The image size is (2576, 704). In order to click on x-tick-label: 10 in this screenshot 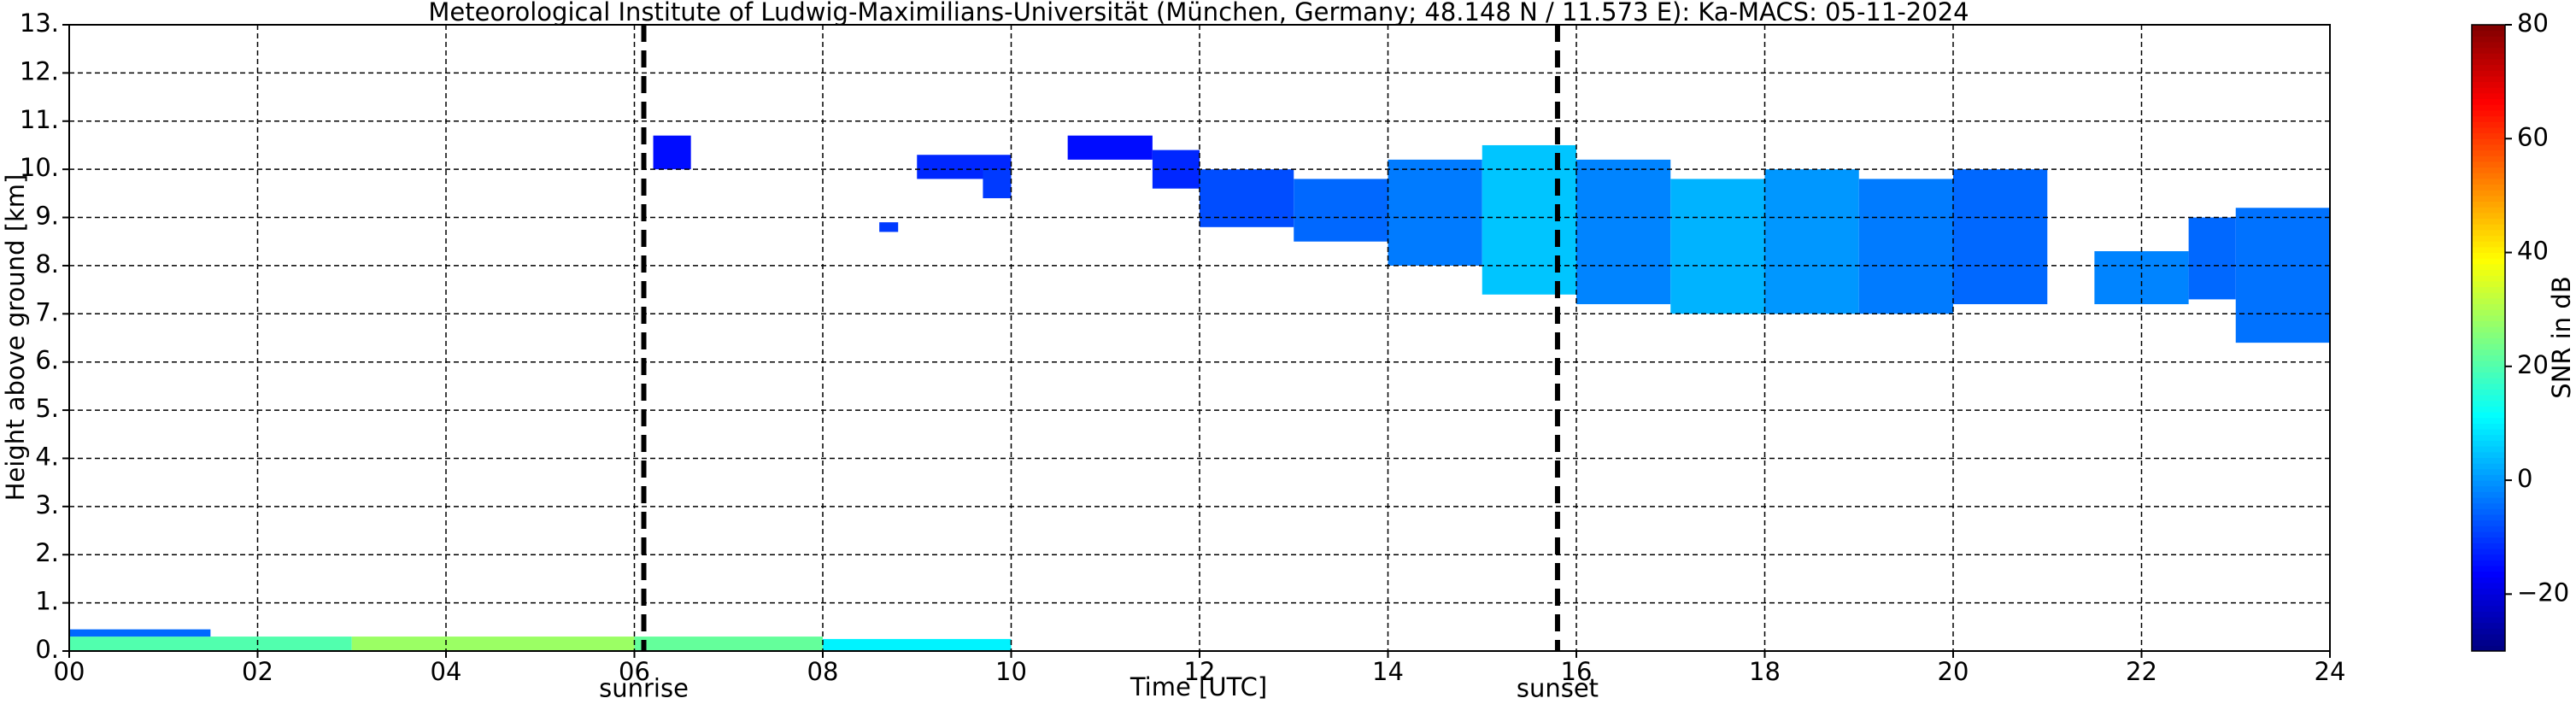, I will do `click(1011, 671)`.